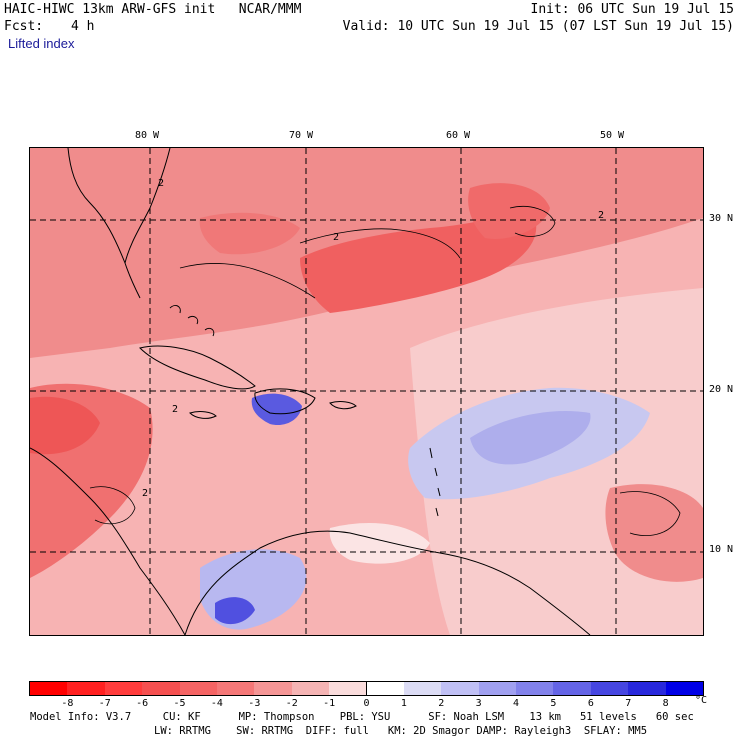 This screenshot has width=740, height=740. Describe the element at coordinates (301, 135) in the screenshot. I see `lon-label-70w: 70 W` at that location.